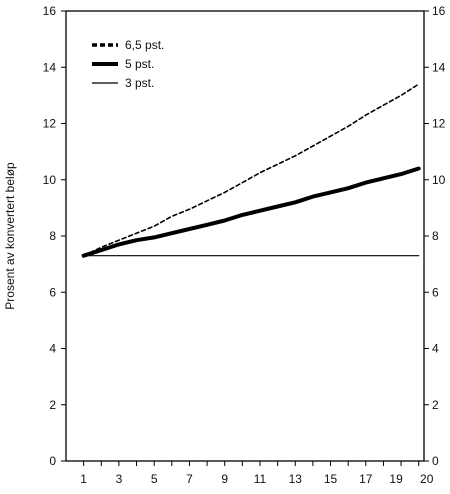 The height and width of the screenshot is (494, 450). Describe the element at coordinates (10, 236) in the screenshot. I see `y-axis-title: Prosent av konvertert beløp` at that location.